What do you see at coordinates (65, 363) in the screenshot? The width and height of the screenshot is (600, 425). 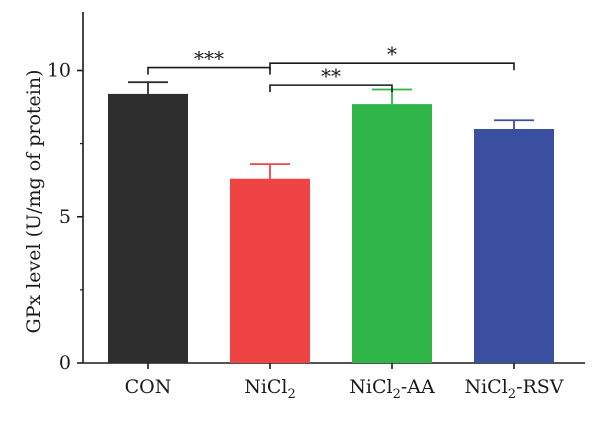 I see `y-tick-label: 0` at bounding box center [65, 363].